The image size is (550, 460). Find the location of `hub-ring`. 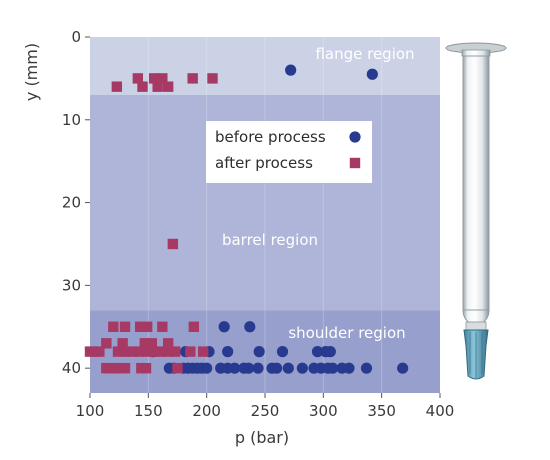

hub-ring is located at coordinates (476, 326).